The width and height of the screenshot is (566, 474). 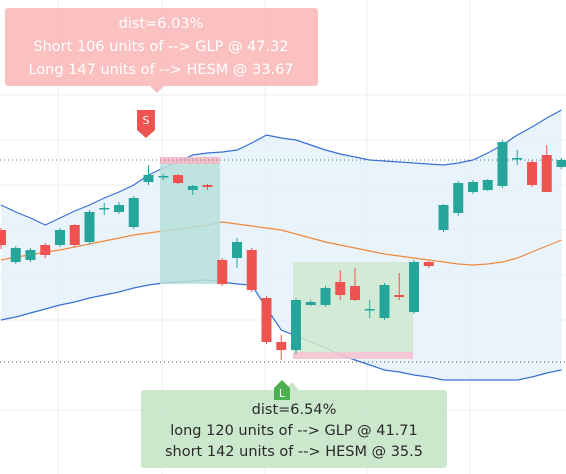 What do you see at coordinates (157, 89) in the screenshot?
I see `tooltip-pointer` at bounding box center [157, 89].